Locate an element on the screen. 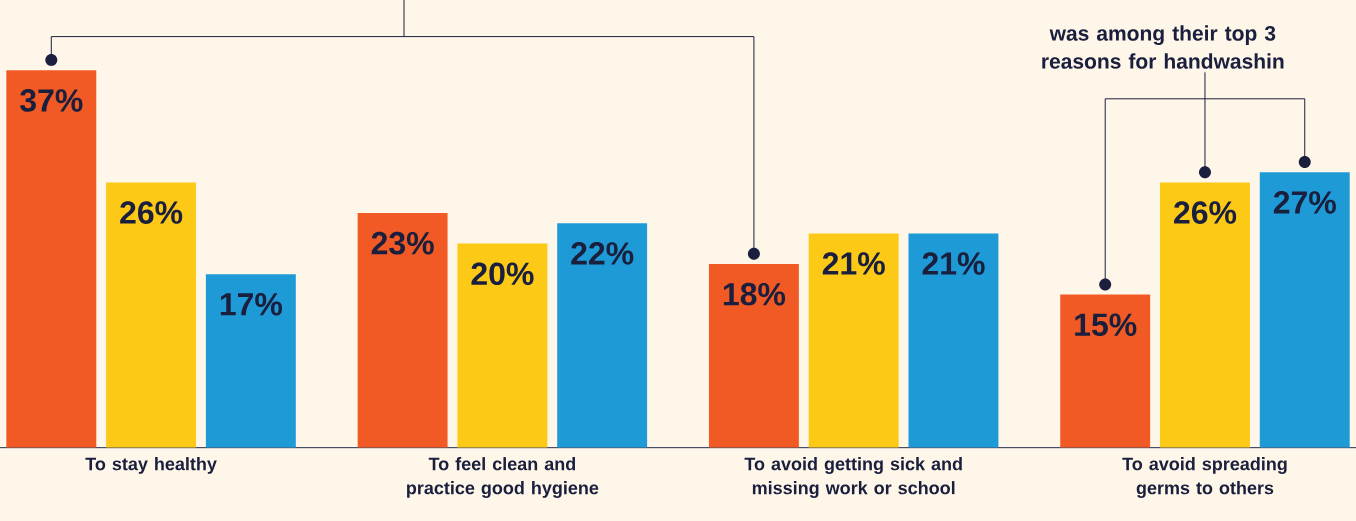 Image resolution: width=1356 pixels, height=521 pixels. data-label: 20% is located at coordinates (502, 274).